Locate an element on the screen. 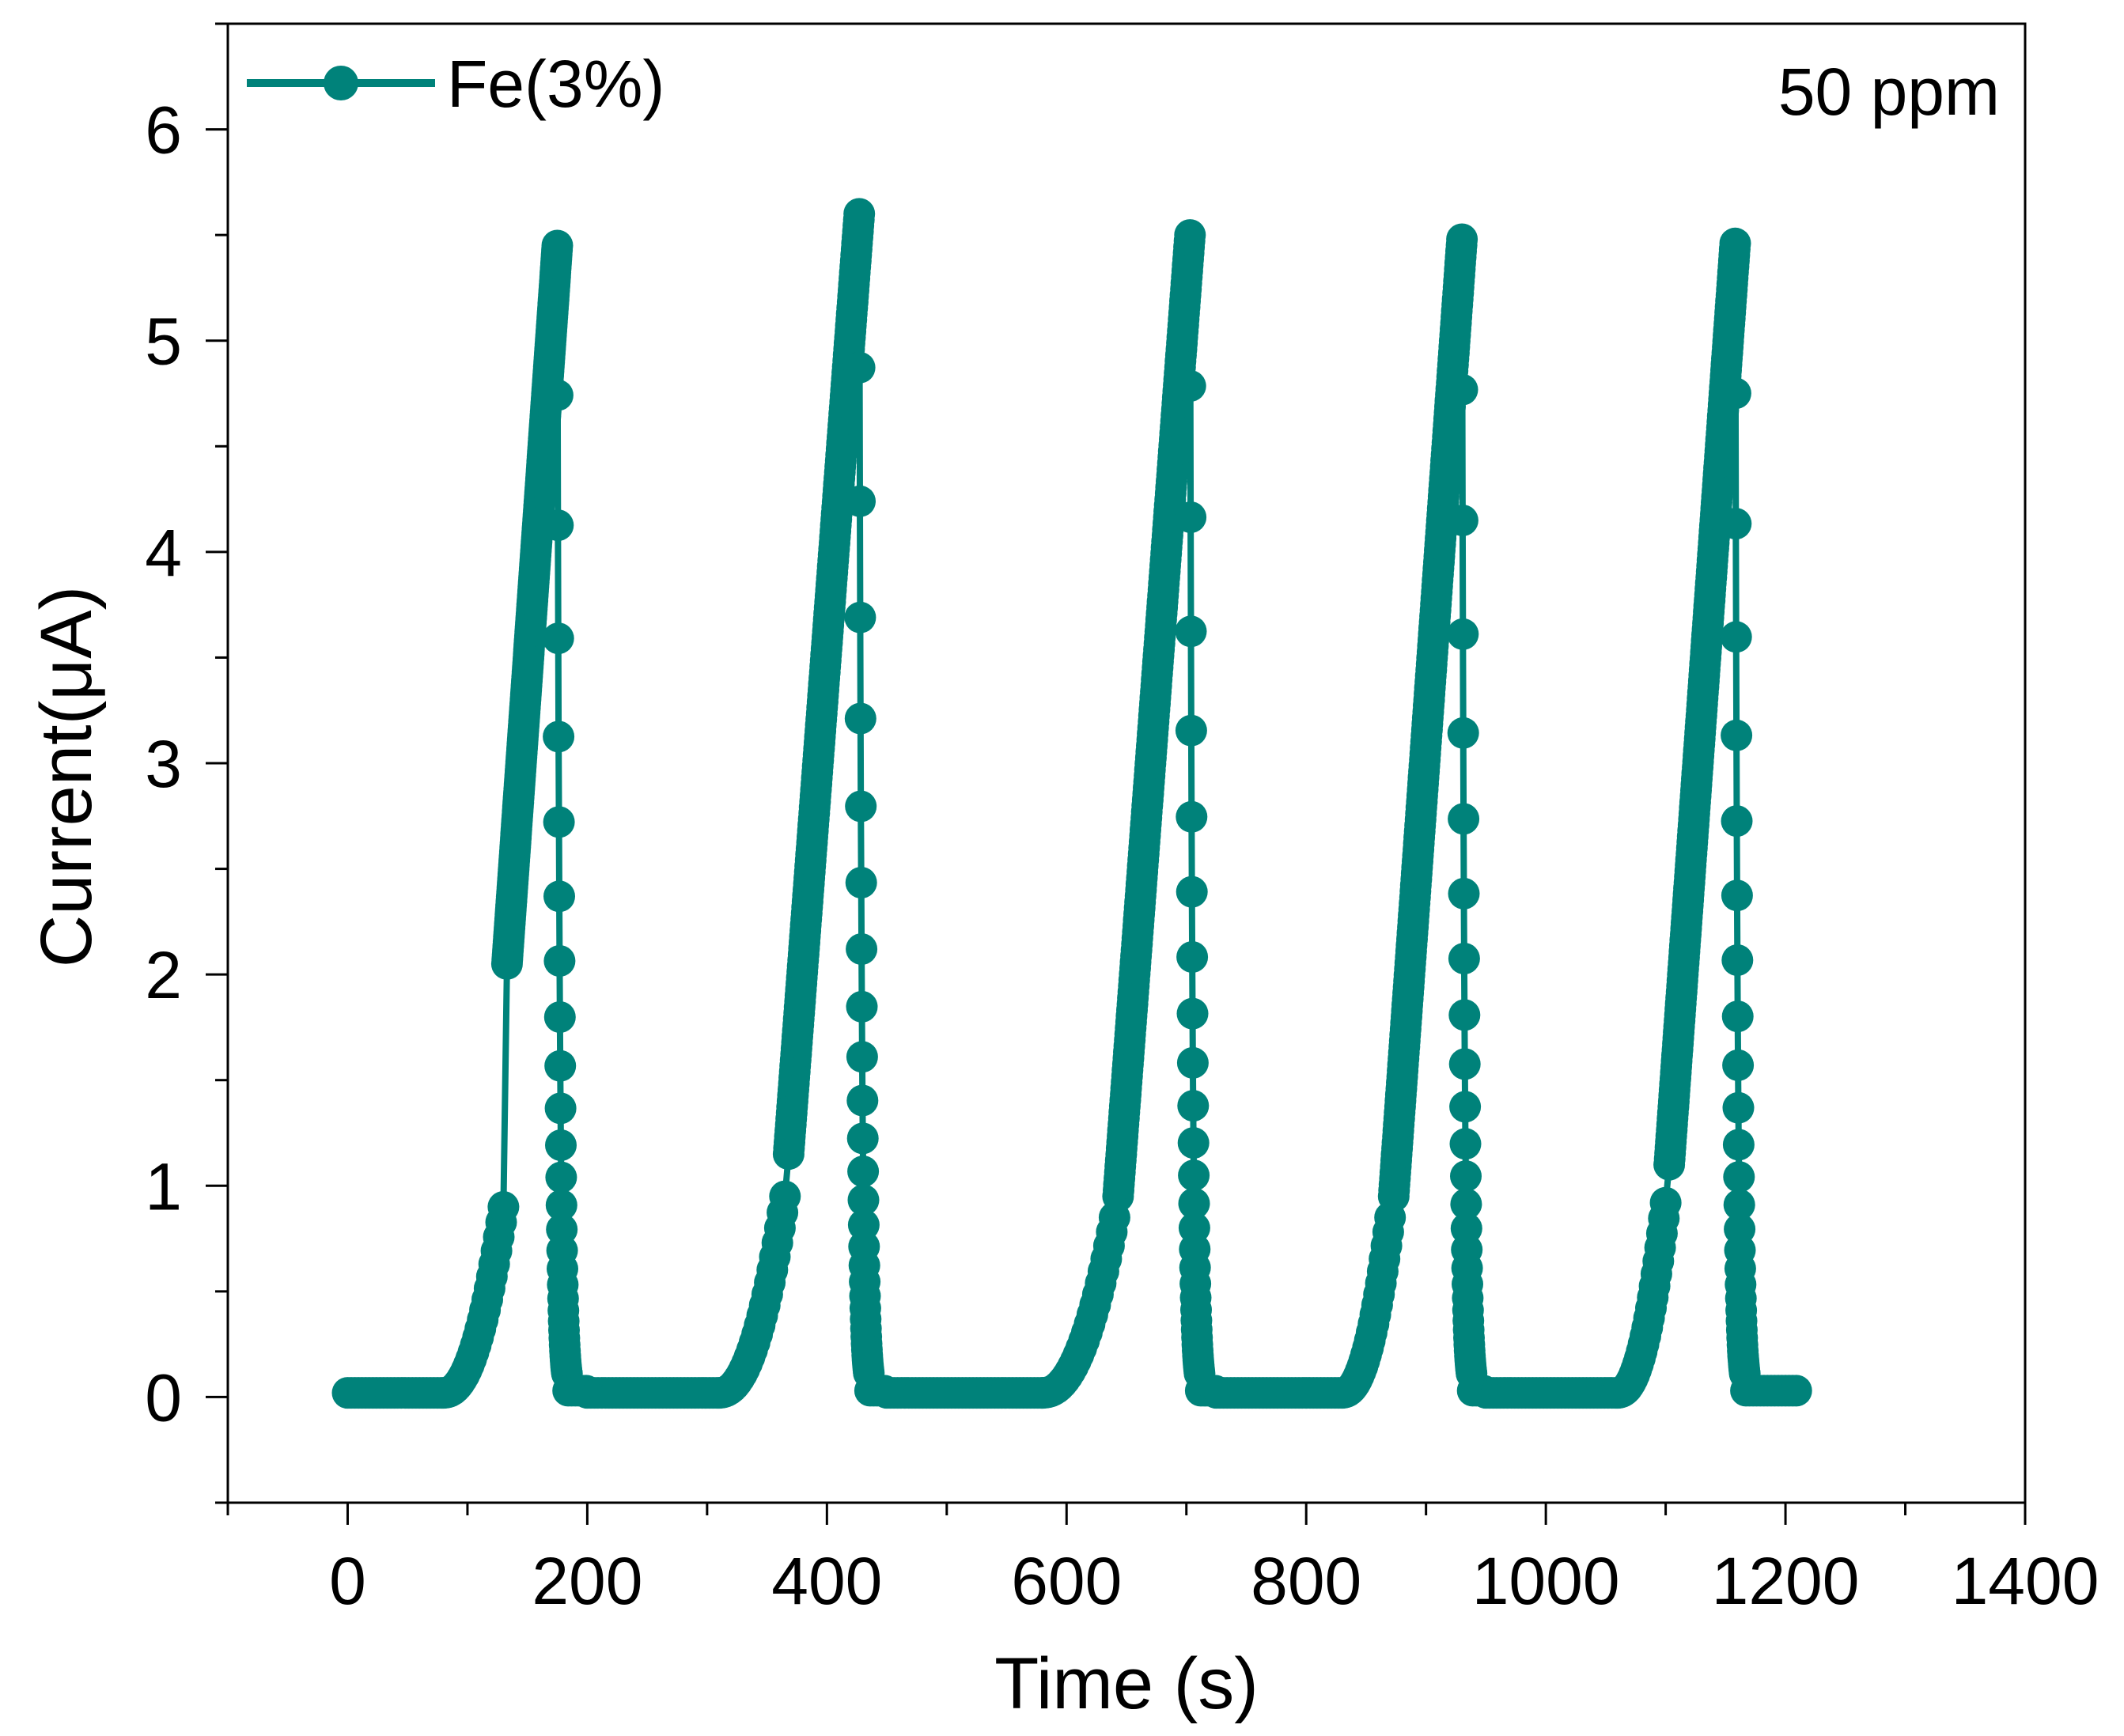 The width and height of the screenshot is (2124, 1736). x-tick-label: 600 is located at coordinates (1066, 1581).